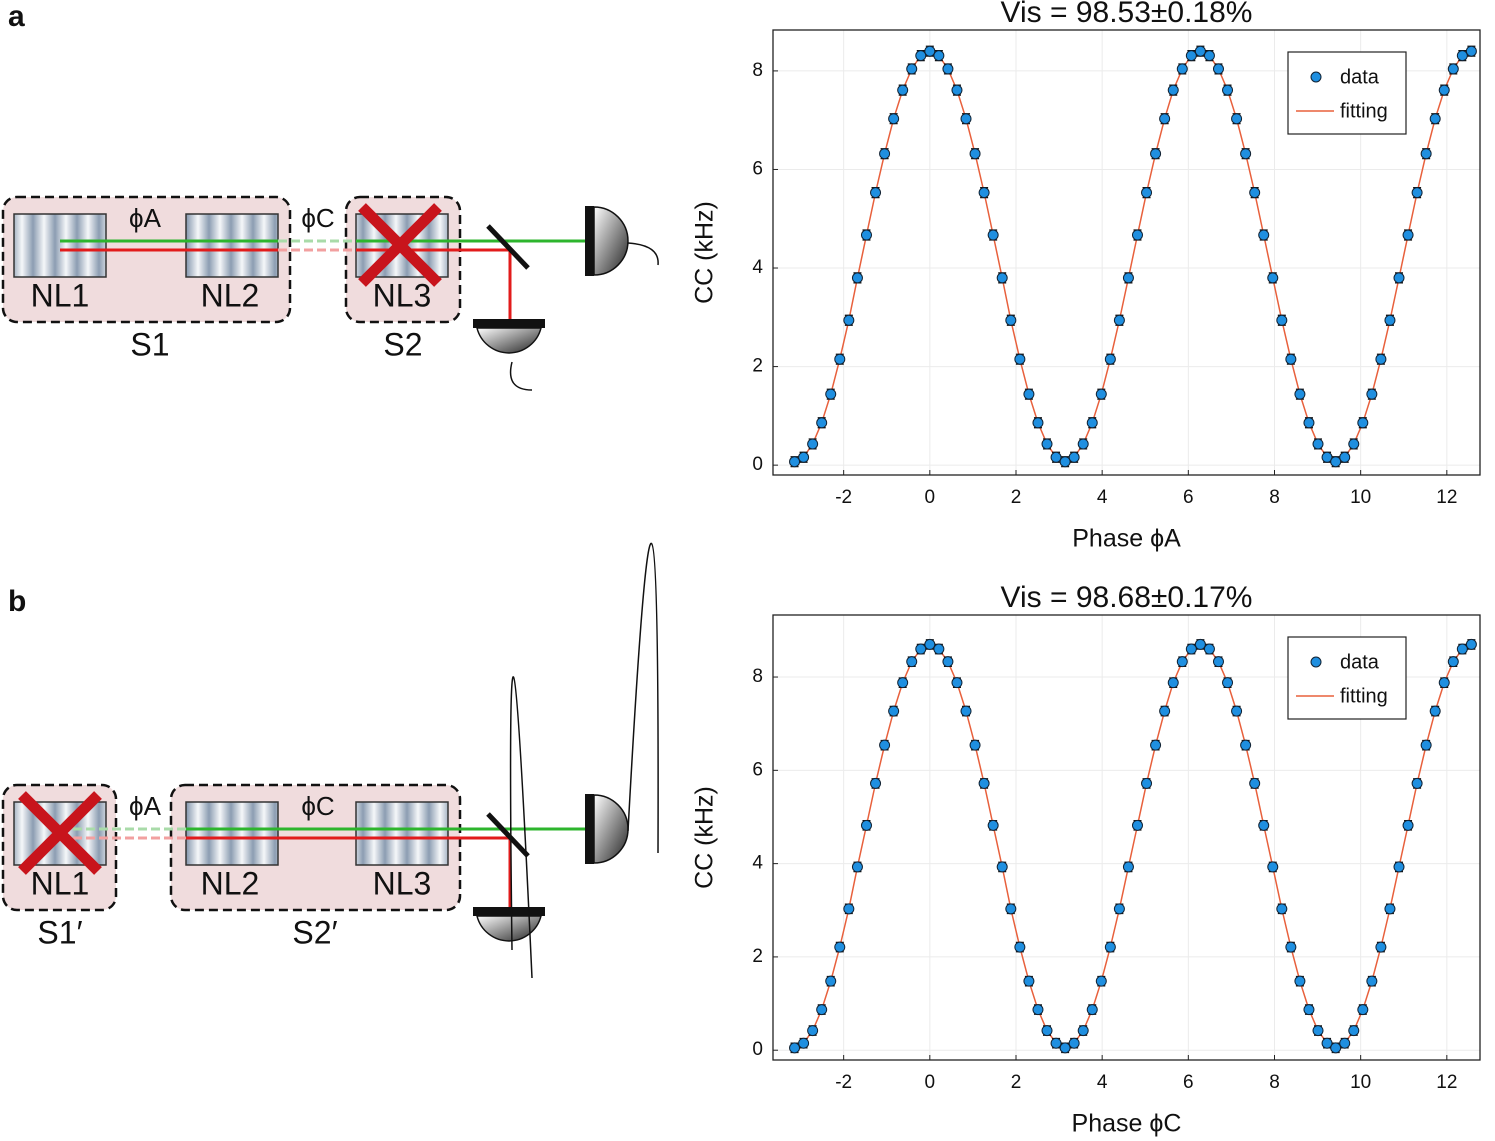 The height and width of the screenshot is (1141, 1495). What do you see at coordinates (757, 70) in the screenshot?
I see `y-tick-label: 8` at bounding box center [757, 70].